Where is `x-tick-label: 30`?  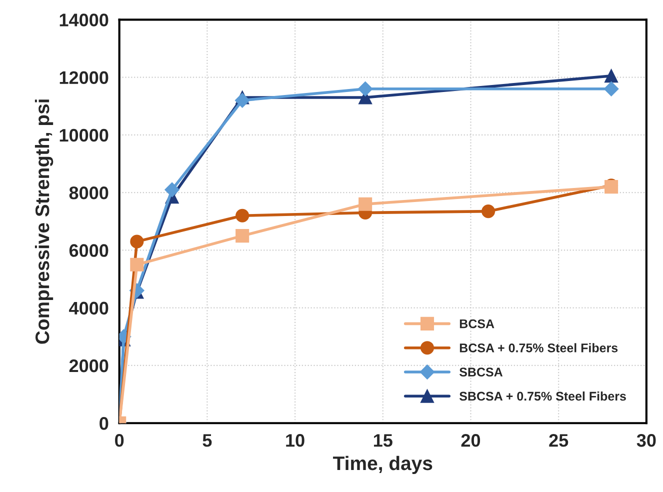 x-tick-label: 30 is located at coordinates (646, 440).